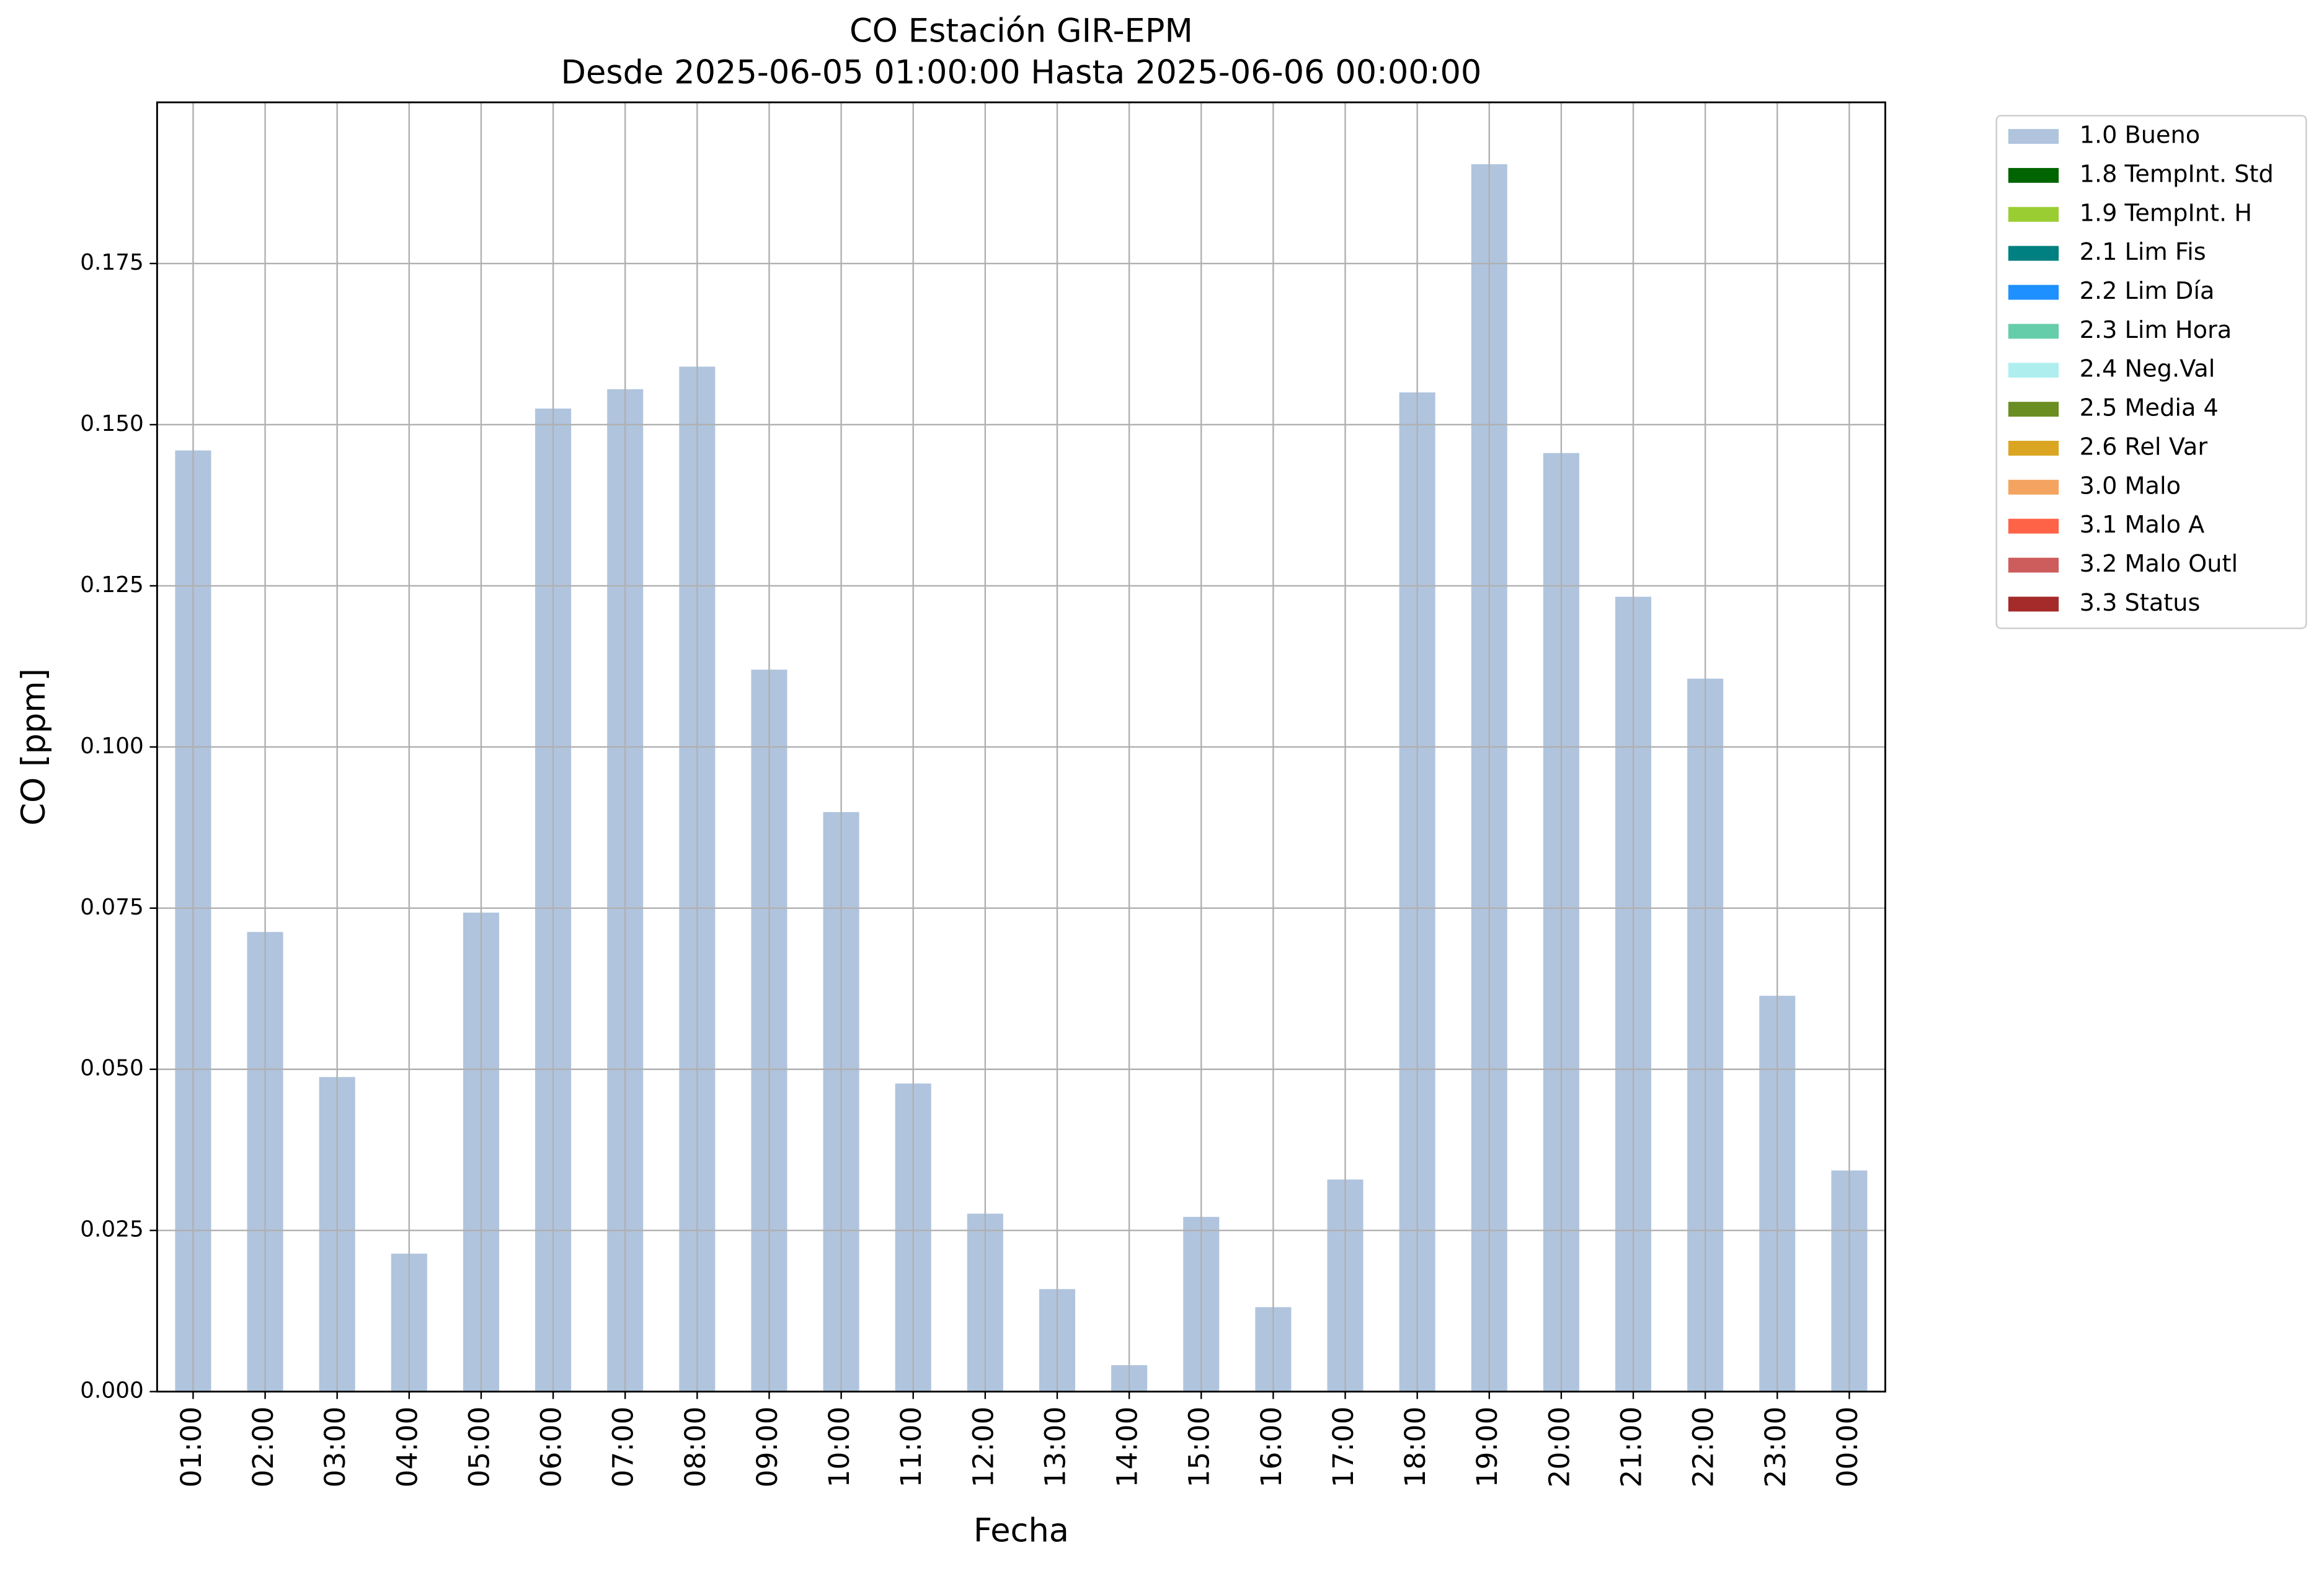  Describe the element at coordinates (1415, 1447) in the screenshot. I see `x-tick-label: 18:00` at that location.